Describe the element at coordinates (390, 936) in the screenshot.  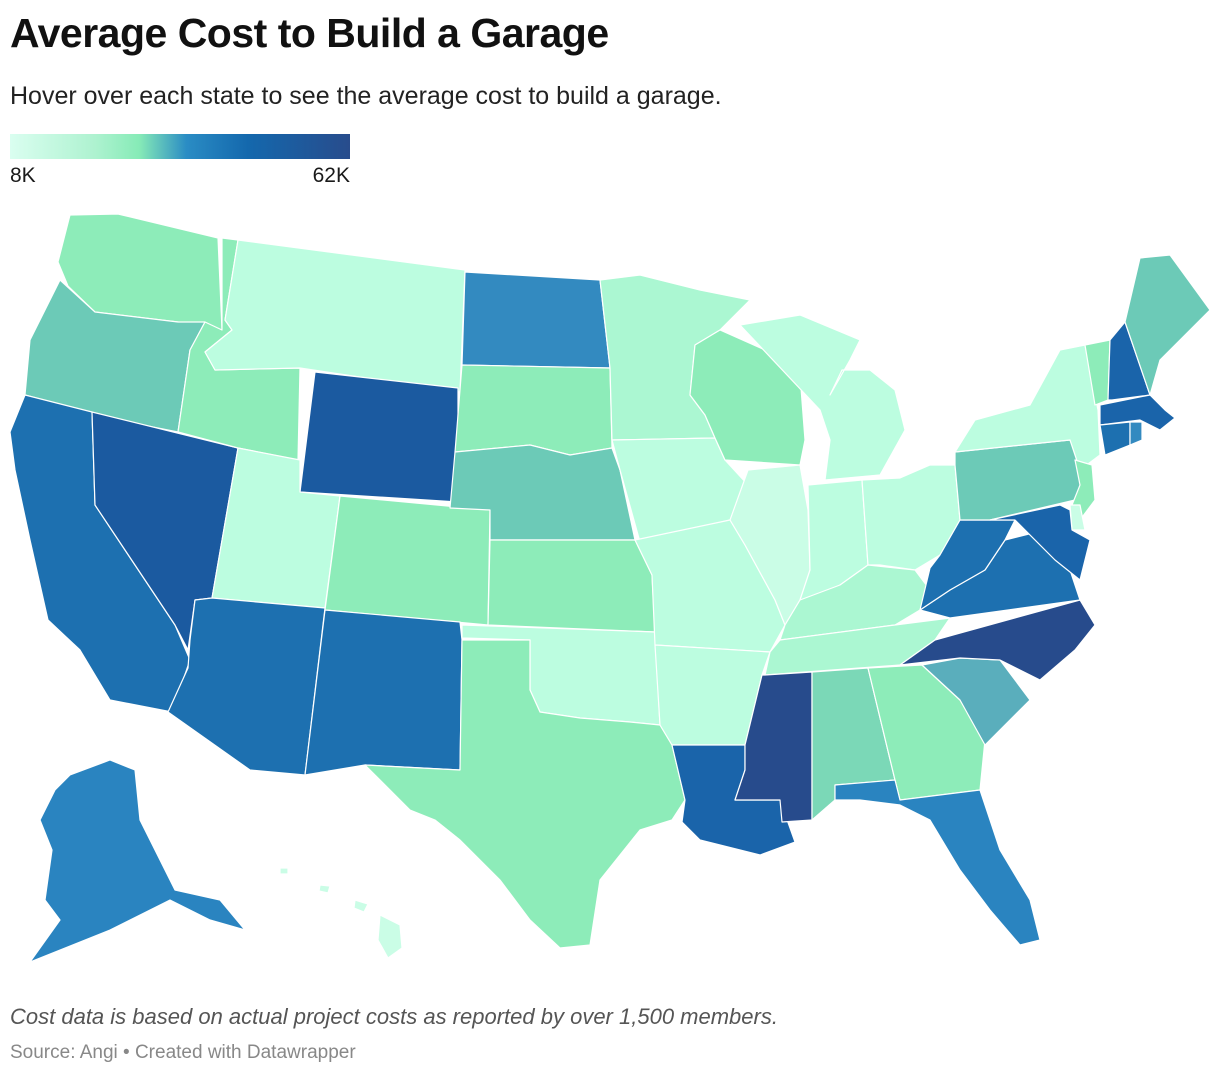
I see `state-hawaii` at that location.